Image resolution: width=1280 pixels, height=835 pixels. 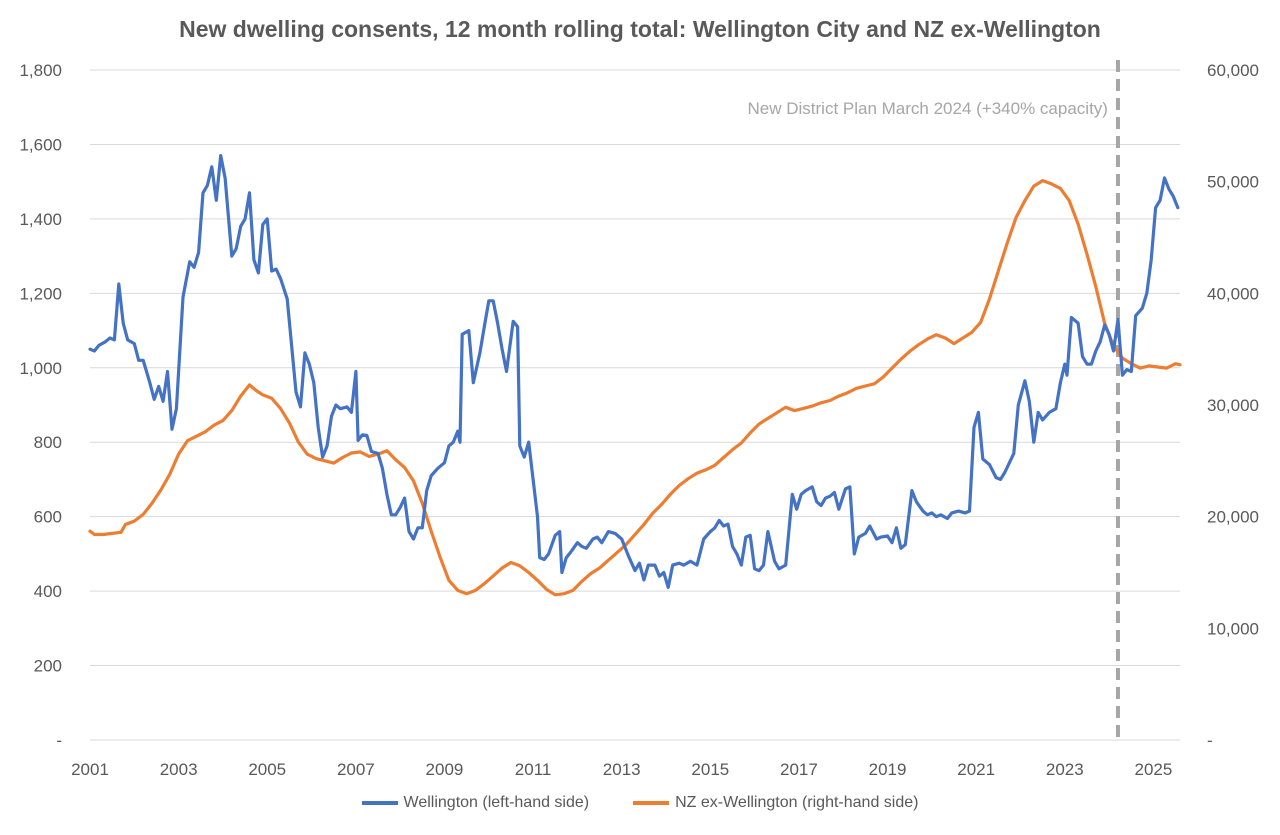 I want to click on x-tick-label: 2001, so click(x=90, y=769).